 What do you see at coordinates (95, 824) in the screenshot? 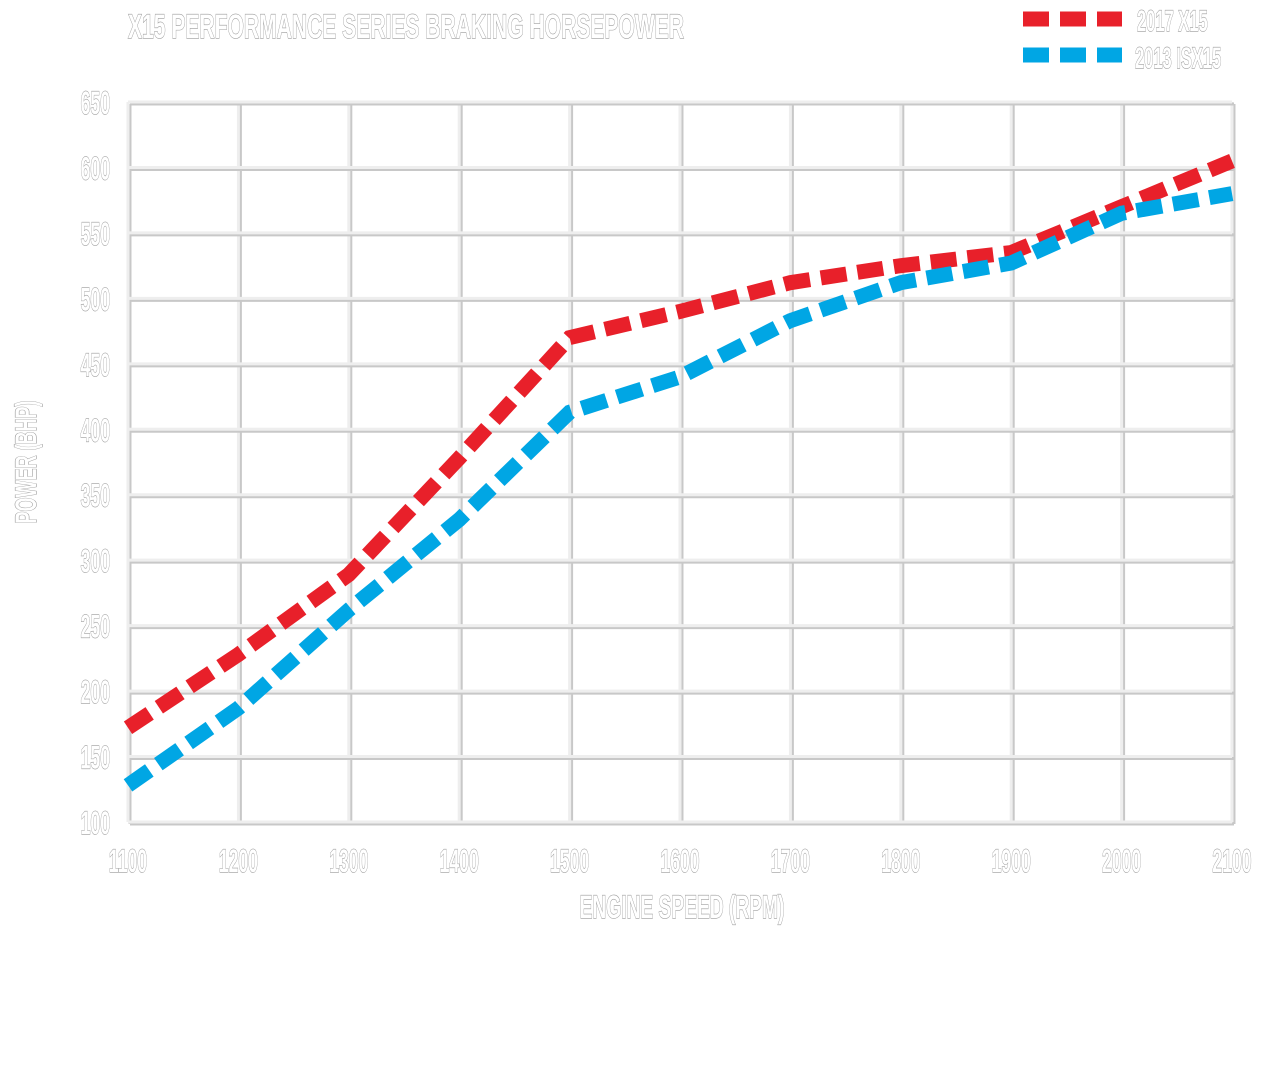
I see `y-tick-label: 100` at bounding box center [95, 824].